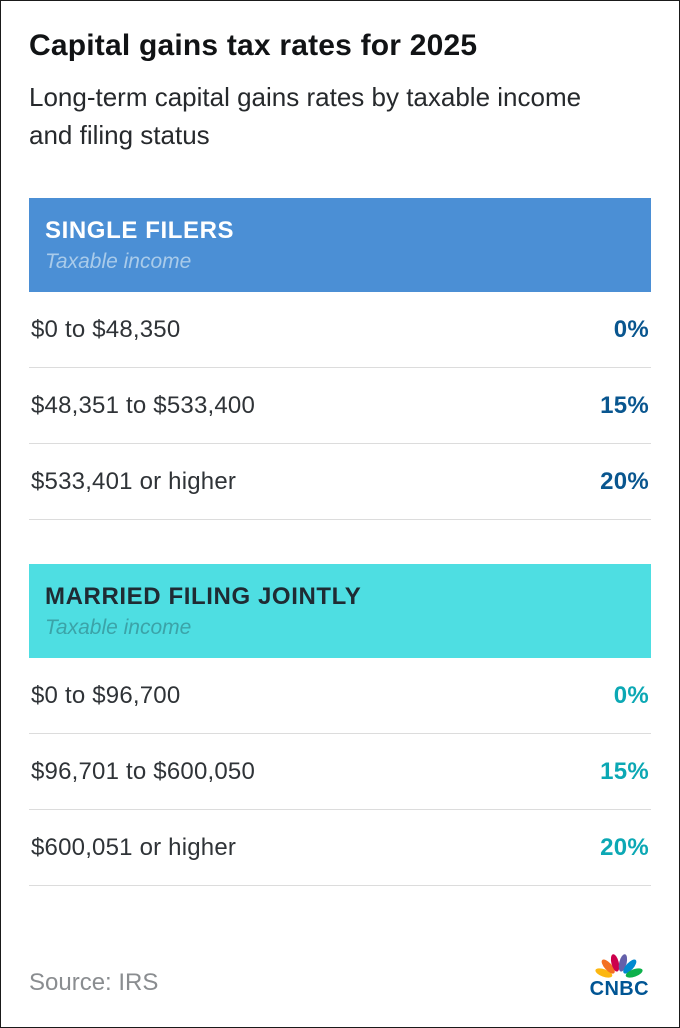 The height and width of the screenshot is (1028, 680). I want to click on table-row: $0 to $96,700 0%, so click(340, 696).